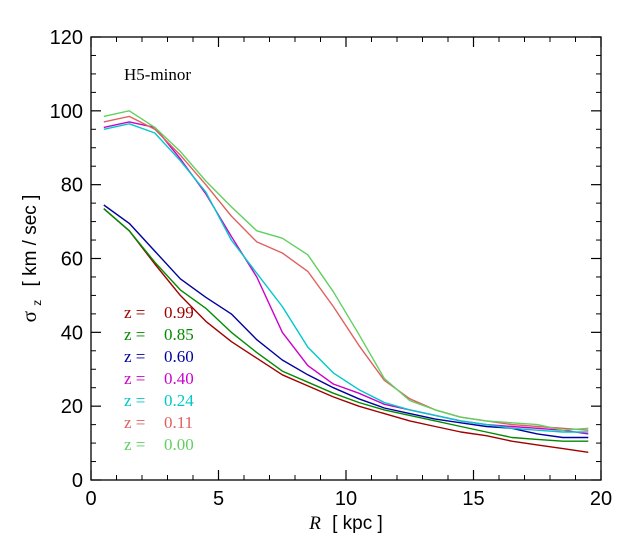 This screenshot has width=629, height=550. Describe the element at coordinates (77, 481) in the screenshot. I see `y-tick-label: 0` at that location.